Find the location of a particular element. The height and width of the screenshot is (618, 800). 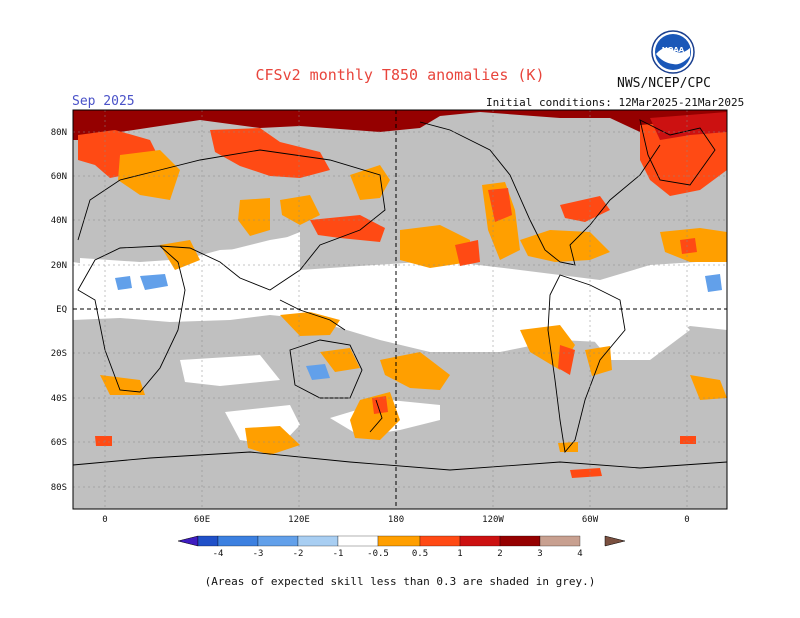

lon-label: 120E is located at coordinates (299, 520).